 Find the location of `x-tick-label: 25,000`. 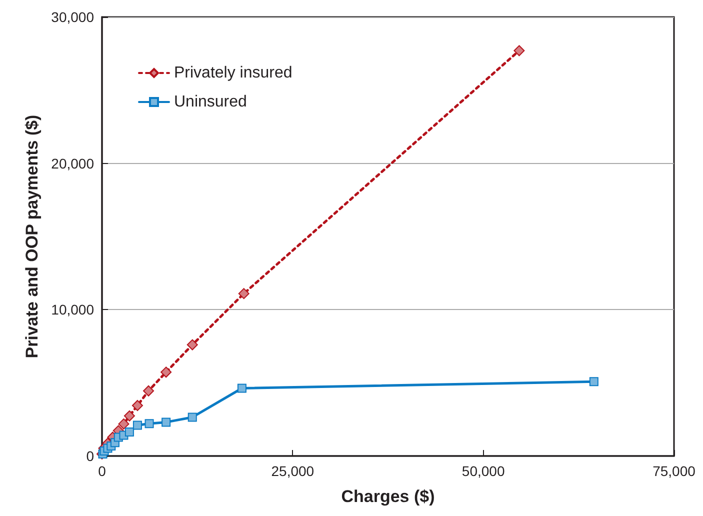

x-tick-label: 25,000 is located at coordinates (292, 471).